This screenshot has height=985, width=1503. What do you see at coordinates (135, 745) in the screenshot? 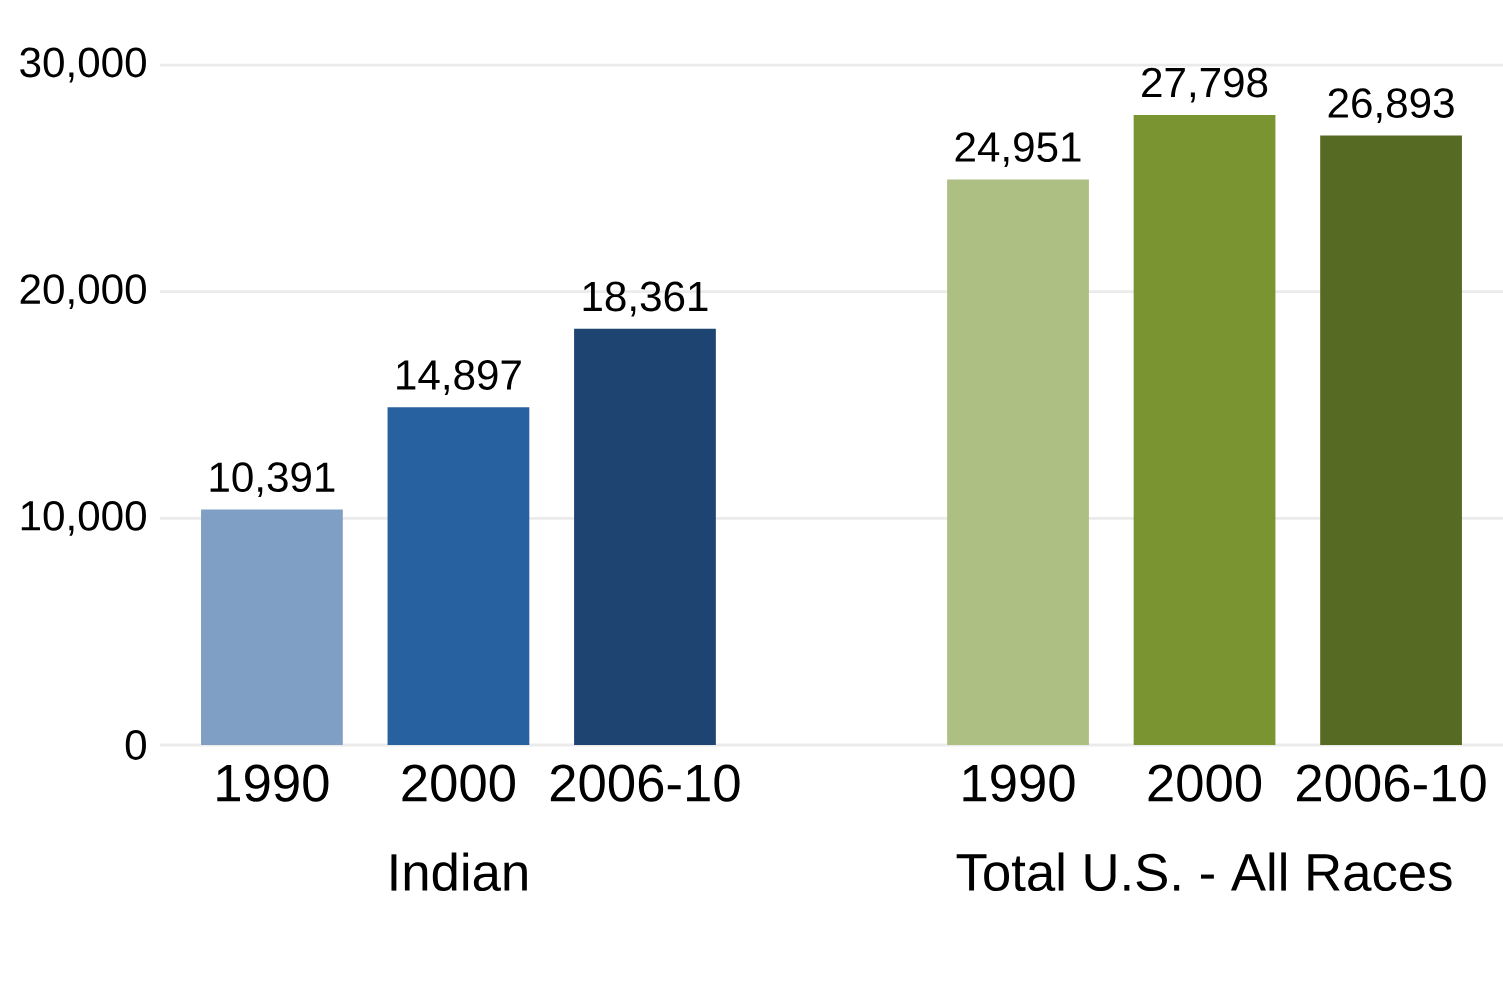
I see `y-tick-label: 0` at bounding box center [135, 745].